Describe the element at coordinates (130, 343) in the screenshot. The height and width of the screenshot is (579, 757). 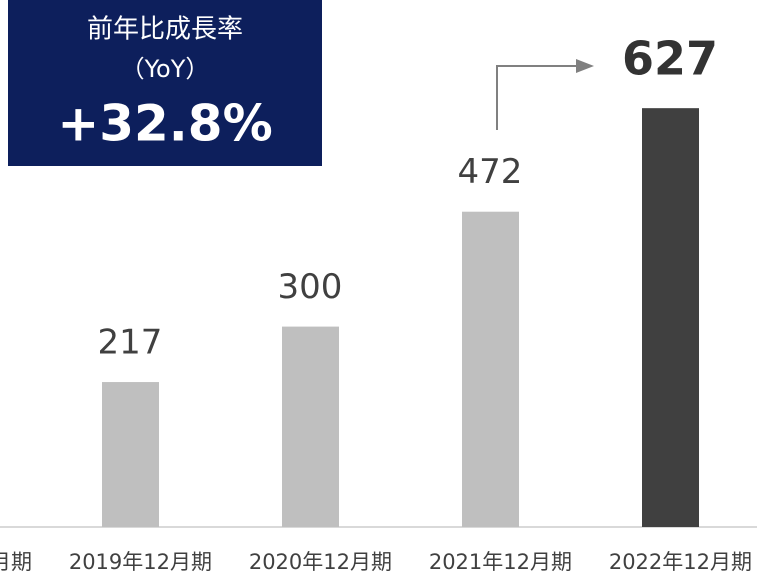
I see `value-label: 217` at that location.